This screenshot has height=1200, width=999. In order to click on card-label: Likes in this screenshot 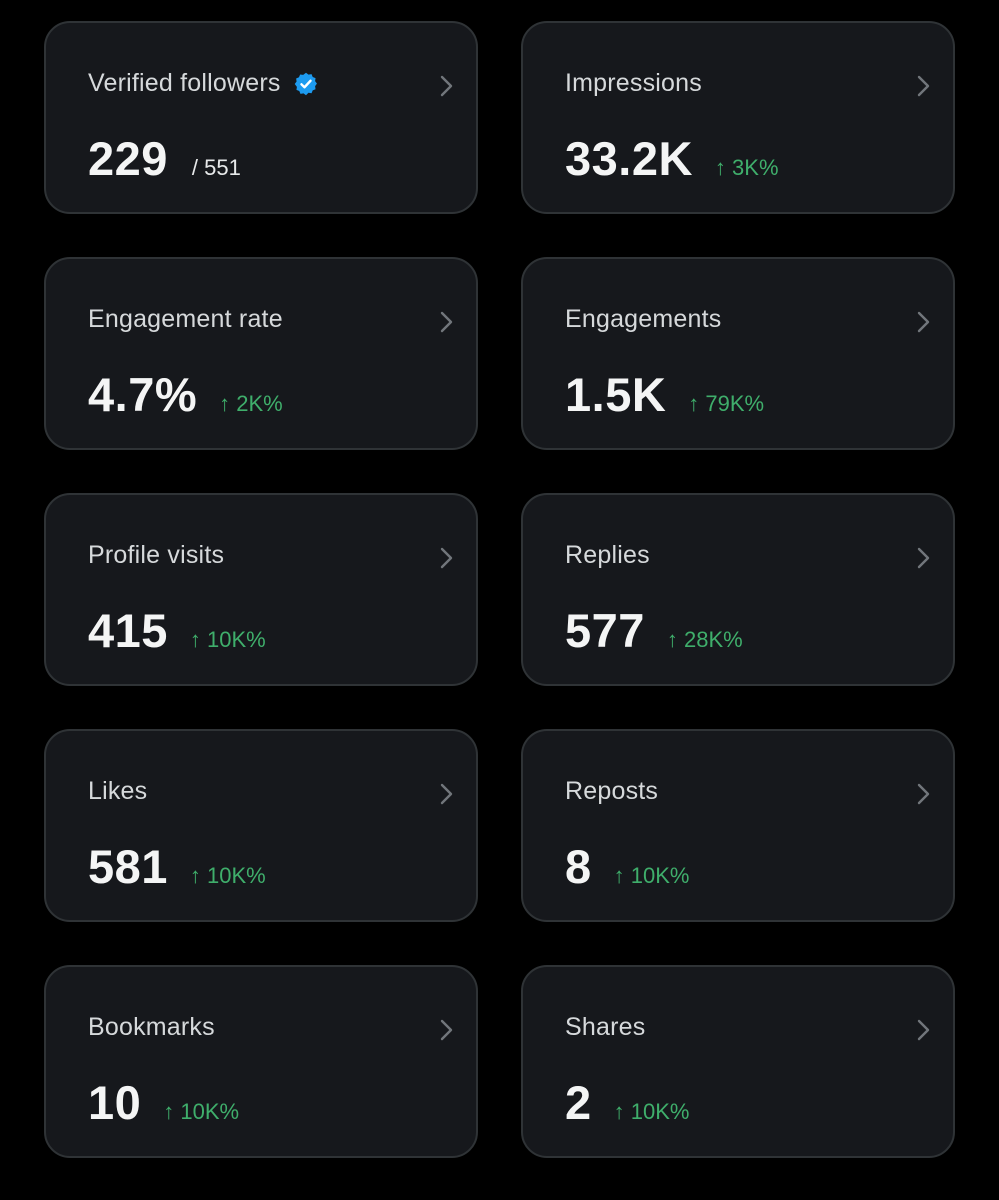, I will do `click(118, 791)`.